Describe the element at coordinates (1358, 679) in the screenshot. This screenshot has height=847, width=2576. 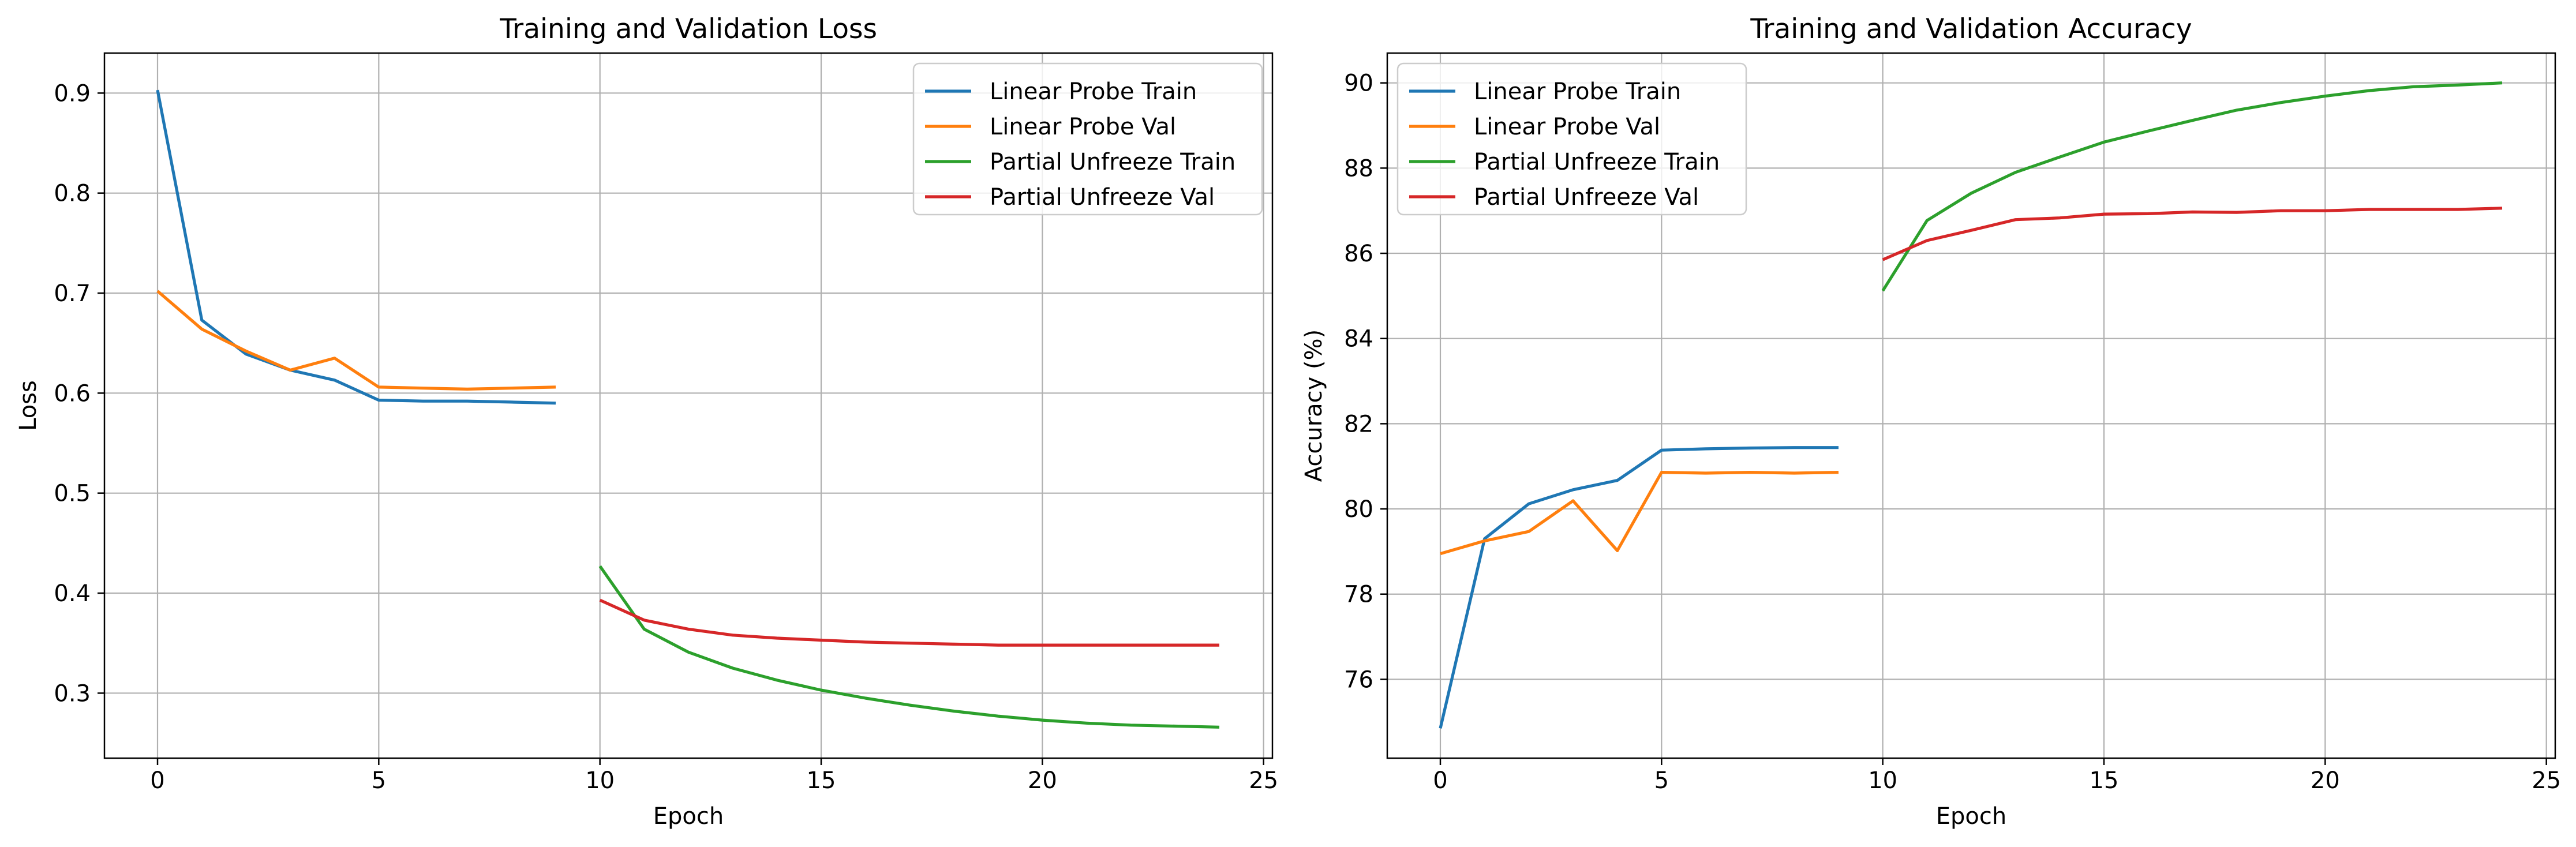
I see `chart-2-y-tick-label: 76` at that location.